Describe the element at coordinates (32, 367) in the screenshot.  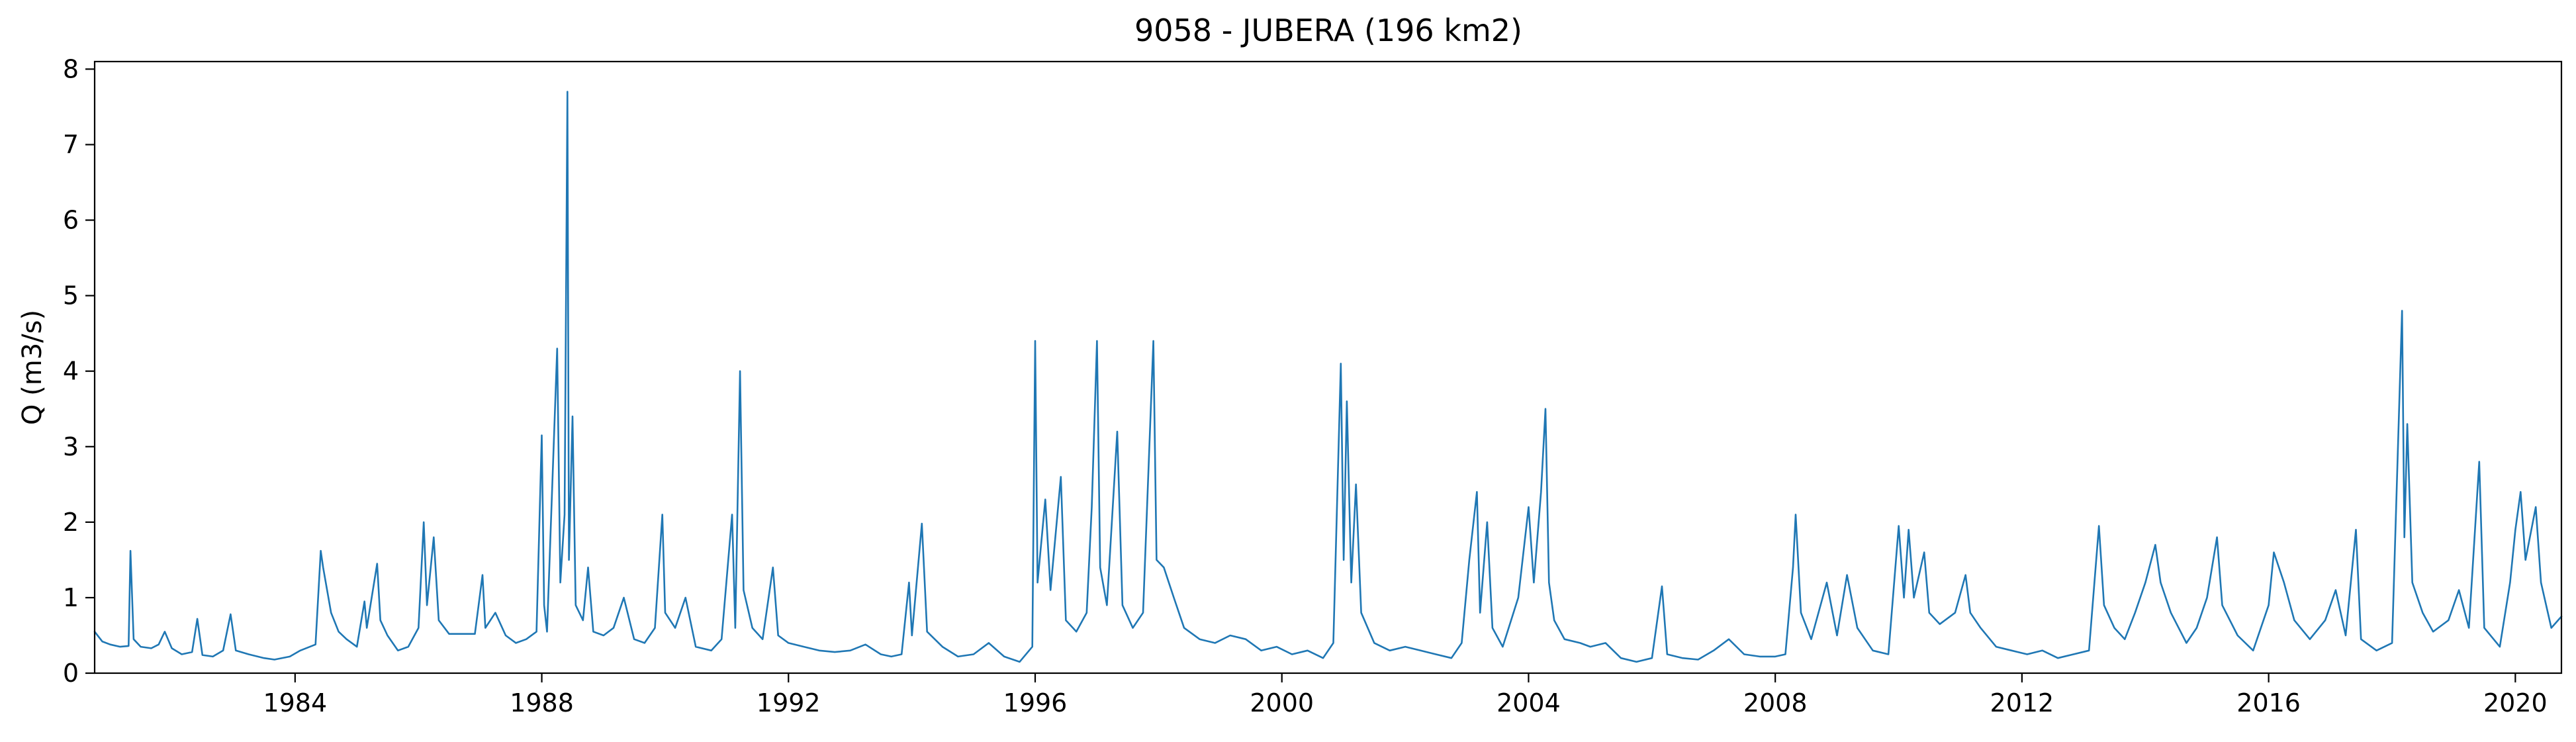
I see `y-axis-label: Q (m3/s)` at that location.